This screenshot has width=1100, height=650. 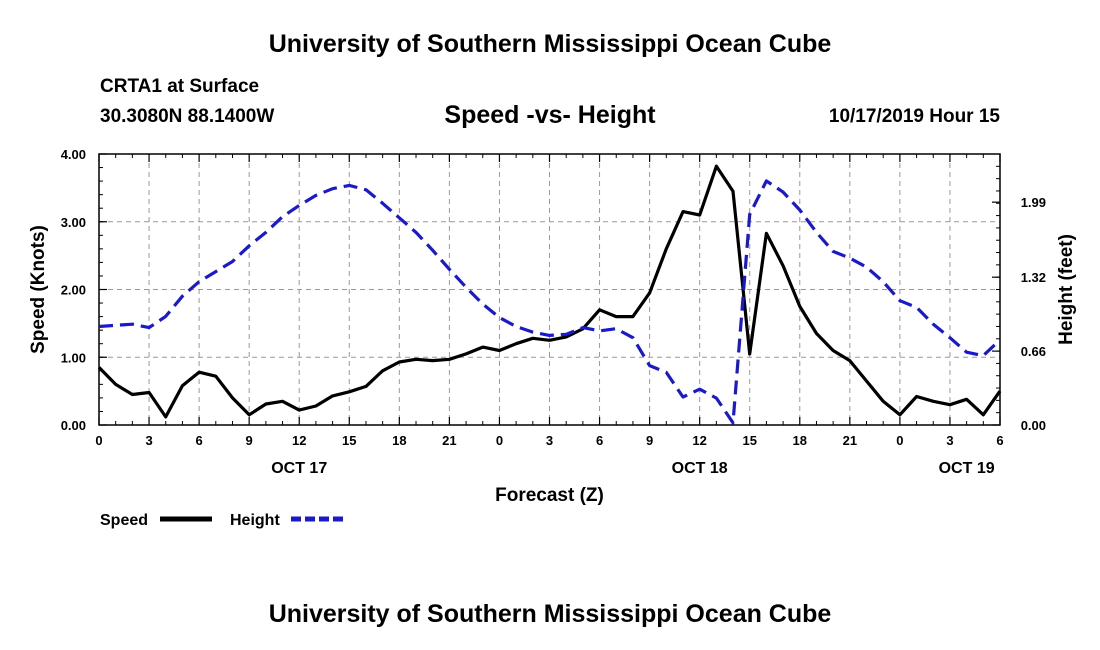 I want to click on x-axis-label: Forecast (Z), so click(x=549, y=495).